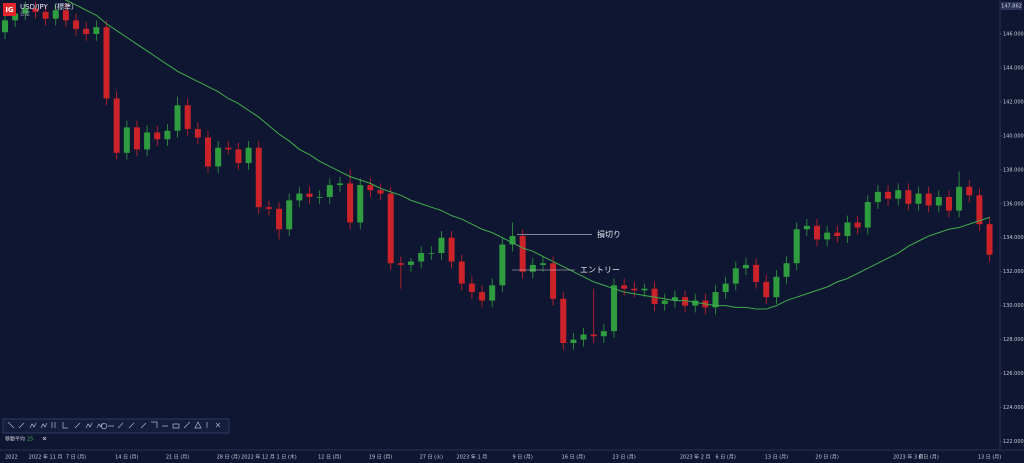 Image resolution: width=1024 pixels, height=463 pixels. I want to click on x-tick-label: 2022 年 11 月, so click(46, 457).